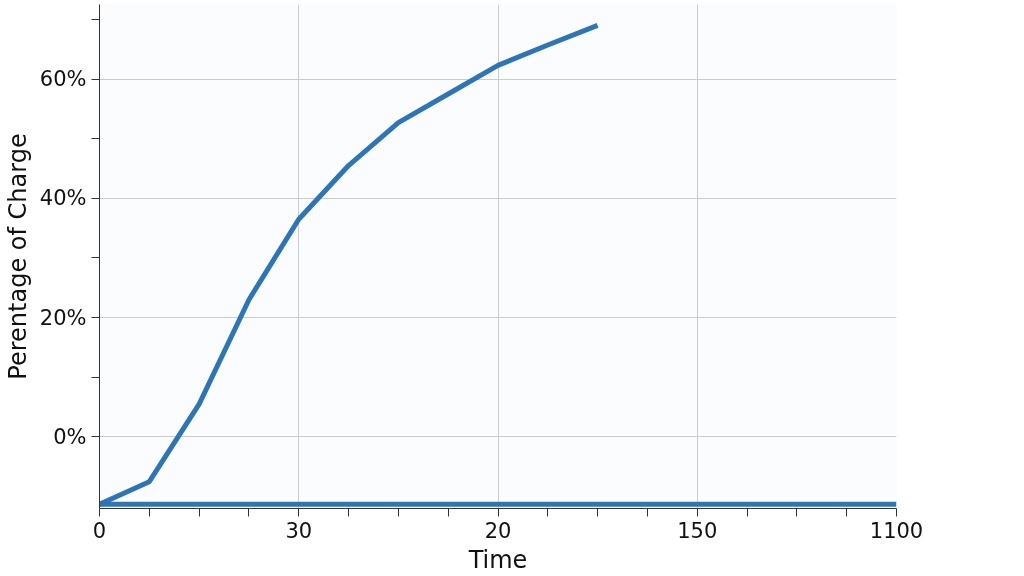 This screenshot has height=576, width=1024. Describe the element at coordinates (498, 530) in the screenshot. I see `x-tick-label: 20` at that location.